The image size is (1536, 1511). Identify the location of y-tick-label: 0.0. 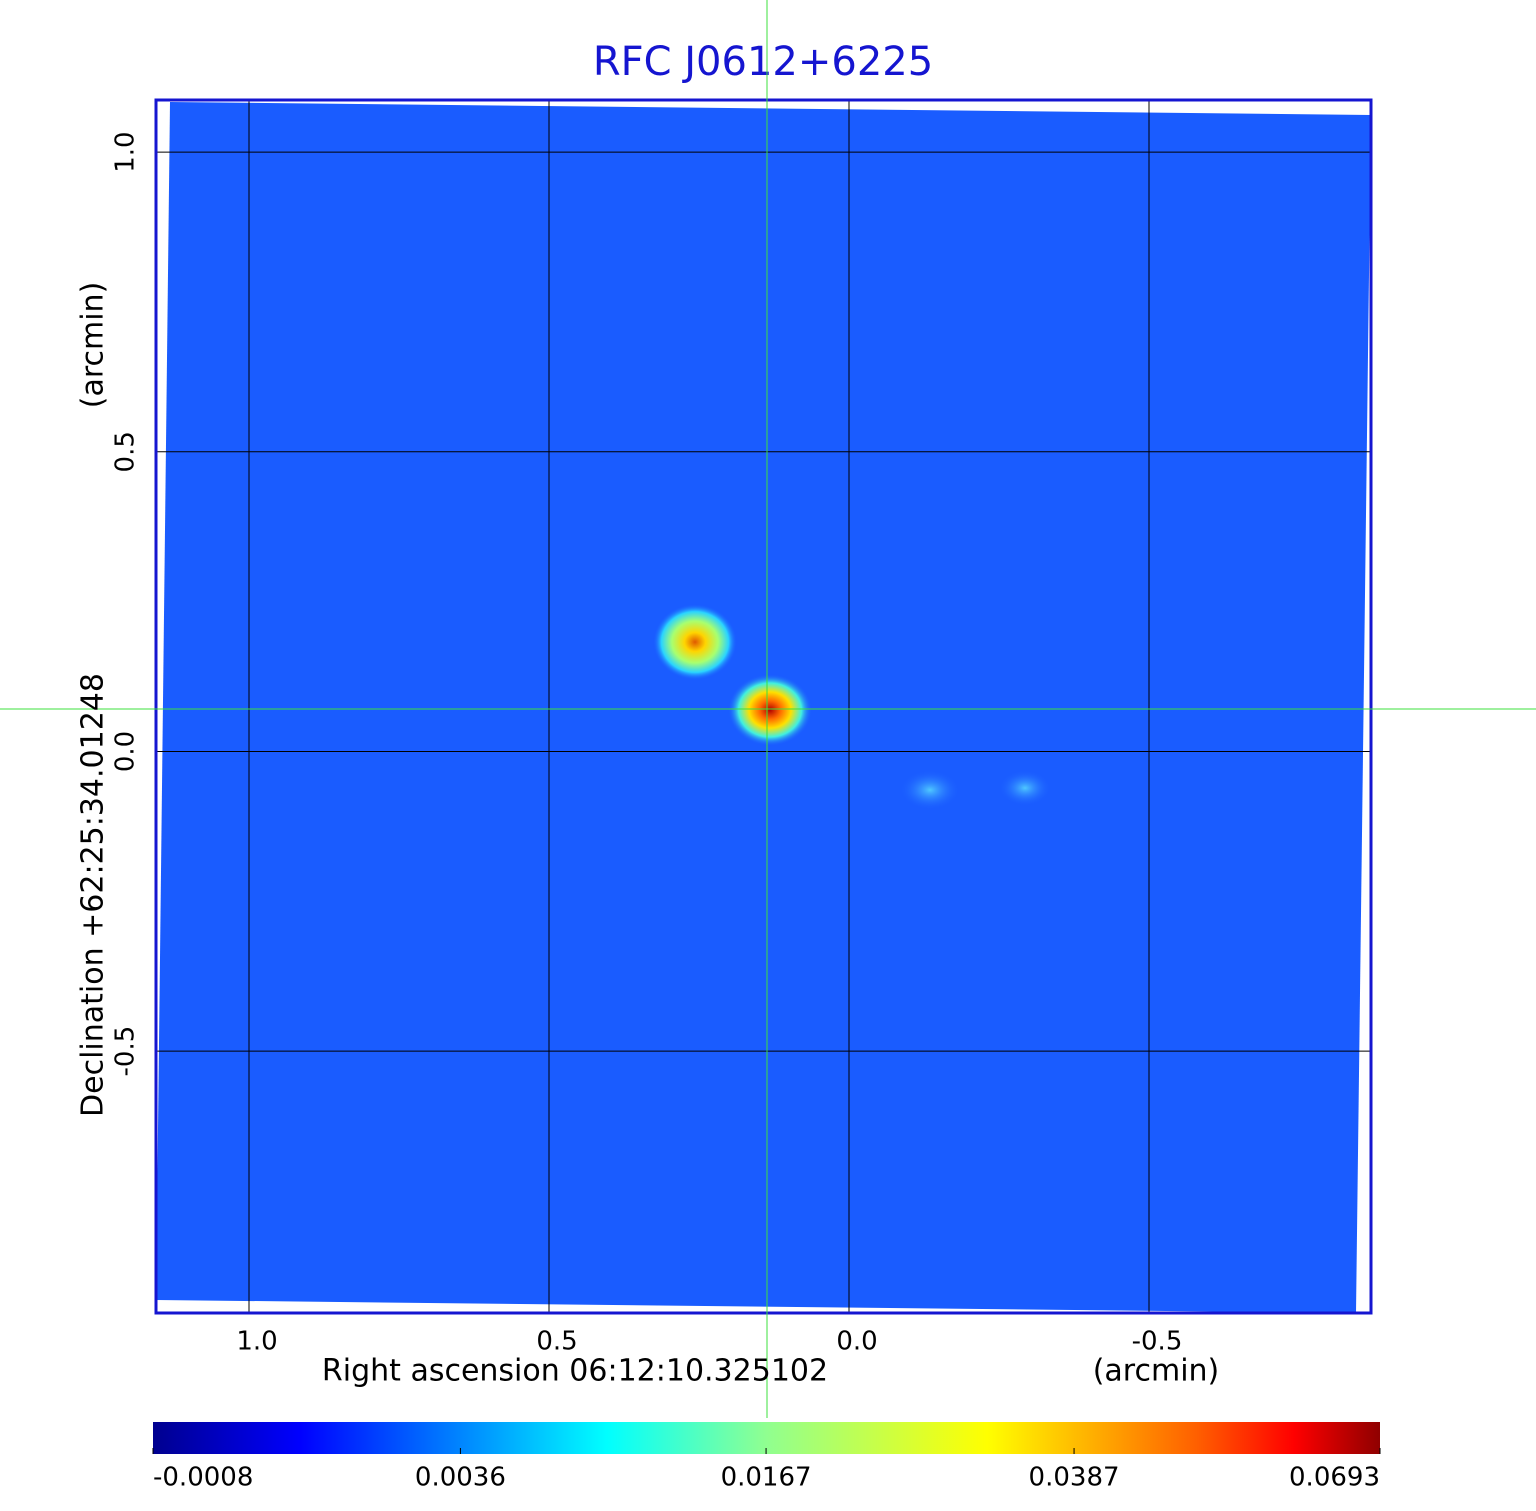
(126, 751).